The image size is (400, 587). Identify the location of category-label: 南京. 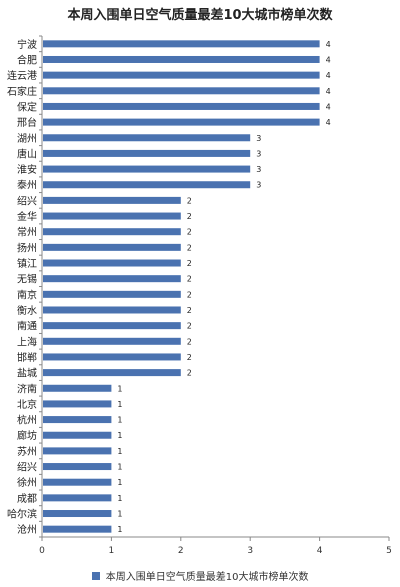
(27, 294).